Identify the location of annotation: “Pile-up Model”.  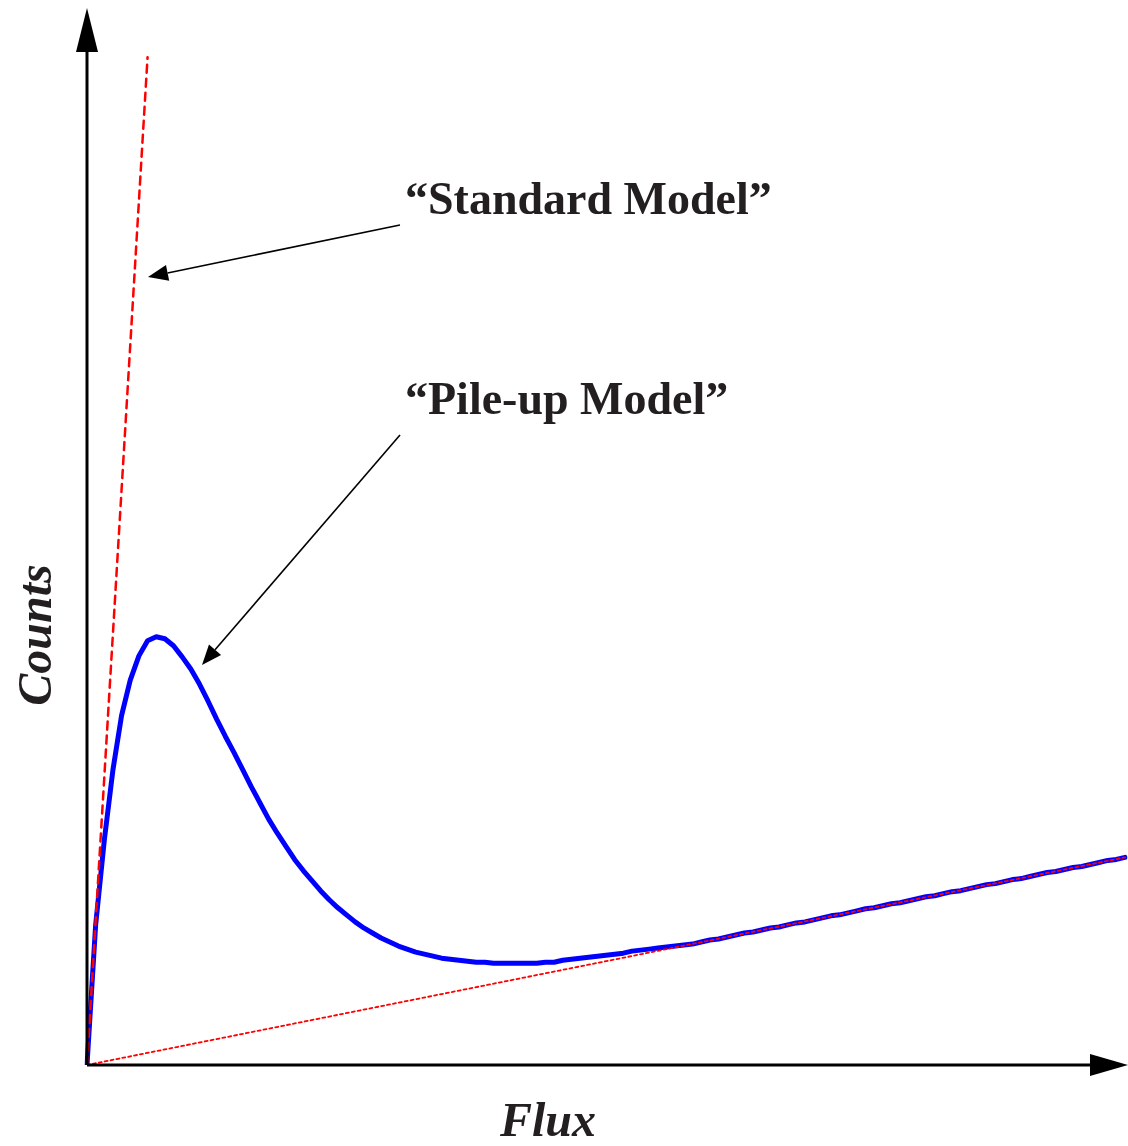
(567, 398).